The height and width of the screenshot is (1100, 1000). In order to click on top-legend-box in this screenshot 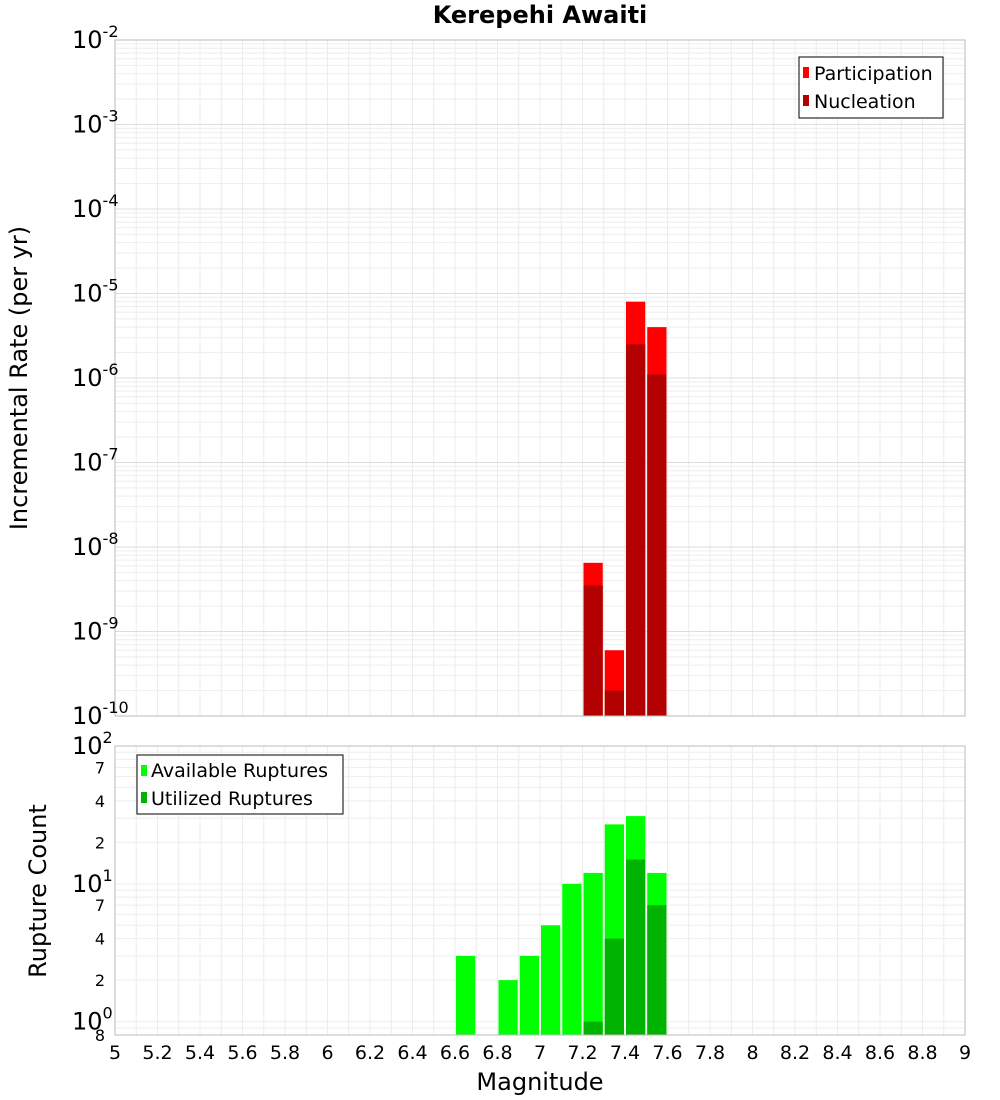, I will do `click(871, 87)`.